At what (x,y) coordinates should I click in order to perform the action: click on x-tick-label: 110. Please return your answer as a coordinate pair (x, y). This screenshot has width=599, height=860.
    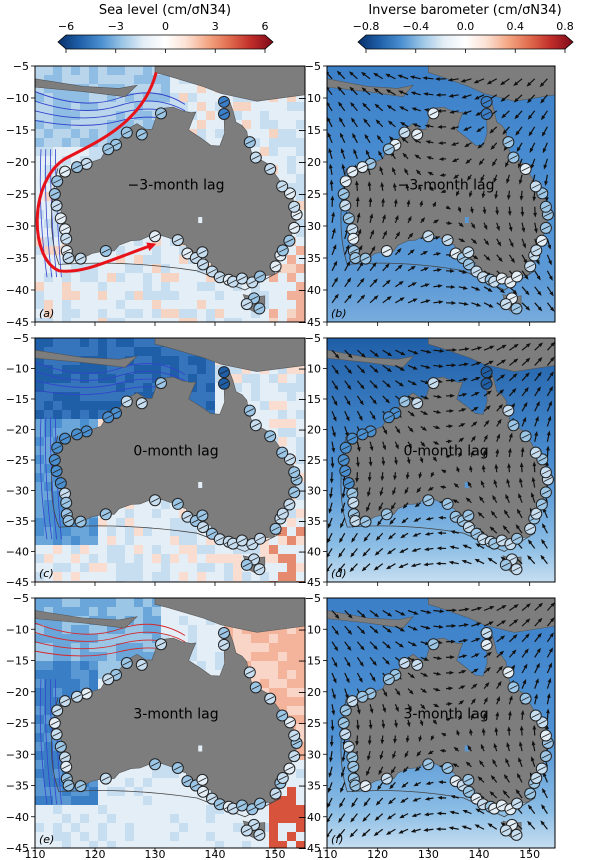
    Looking at the image, I should click on (327, 854).